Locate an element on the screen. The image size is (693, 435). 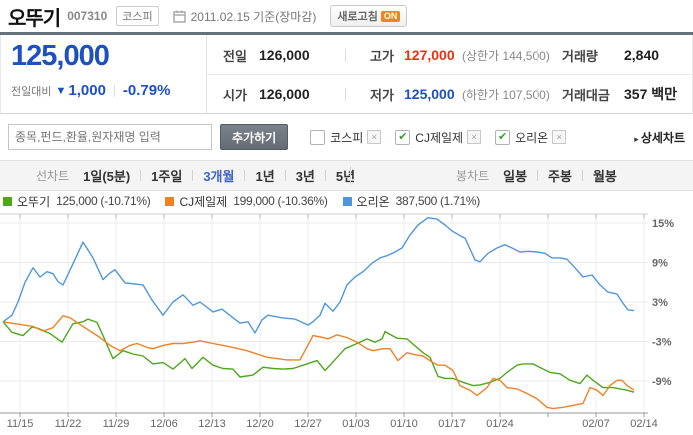
price-change-row: 전일대비 ▼ 1,000 -0.79% is located at coordinates (90, 90).